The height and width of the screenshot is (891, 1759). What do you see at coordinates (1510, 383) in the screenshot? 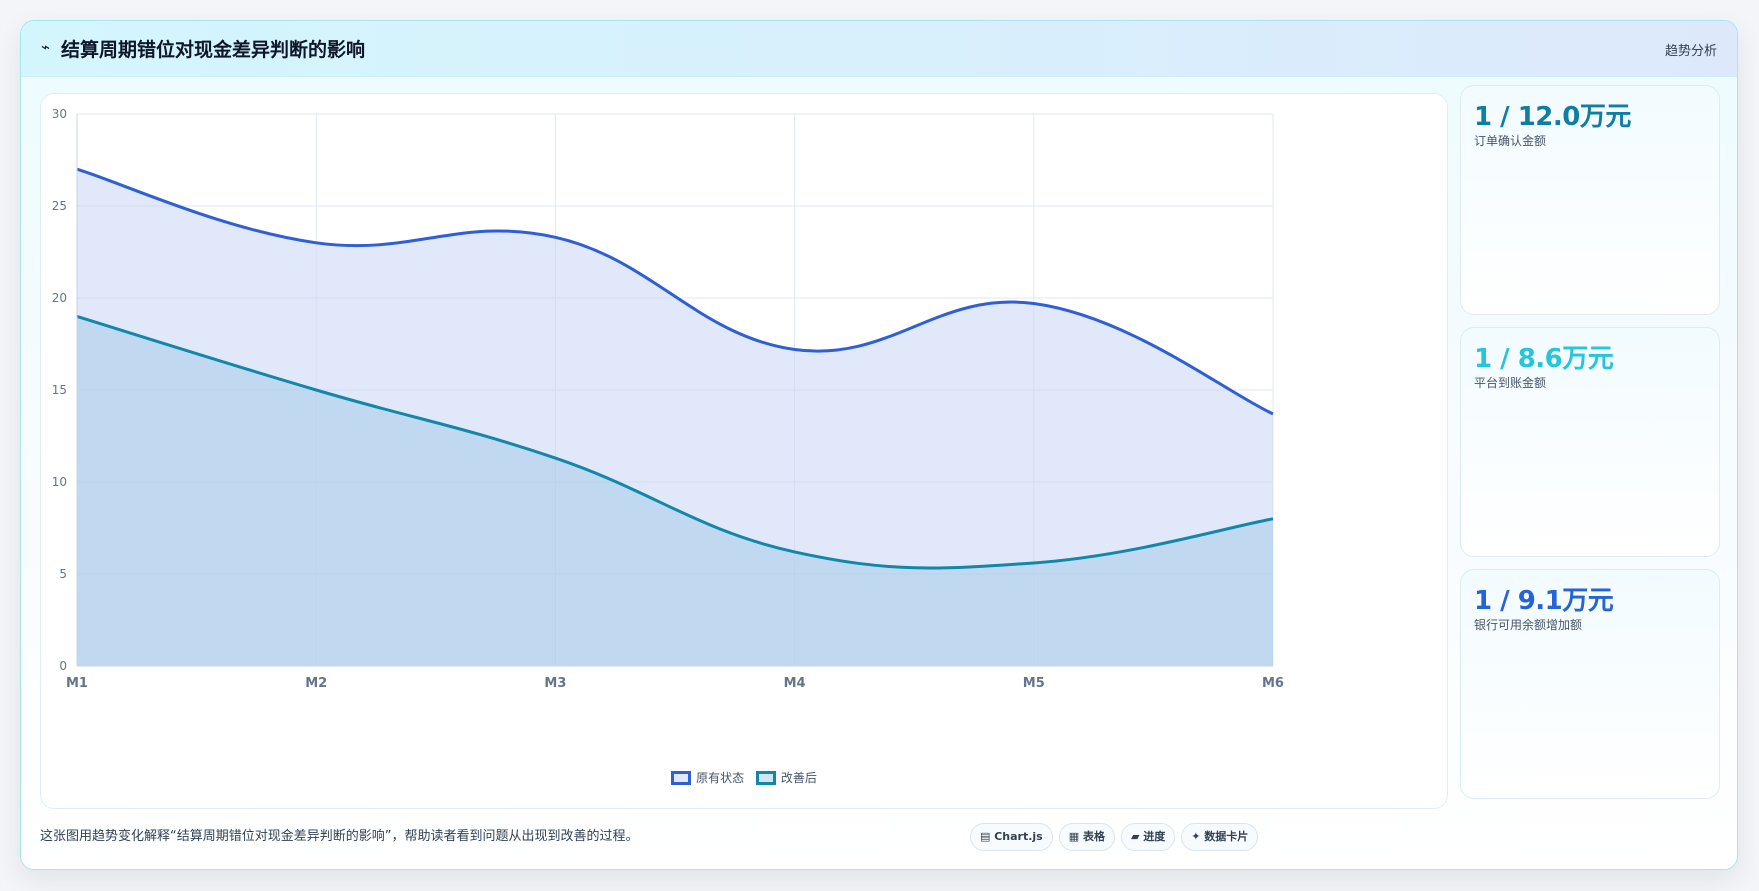
I see `metric-label-platform: 平台到账金额` at bounding box center [1510, 383].